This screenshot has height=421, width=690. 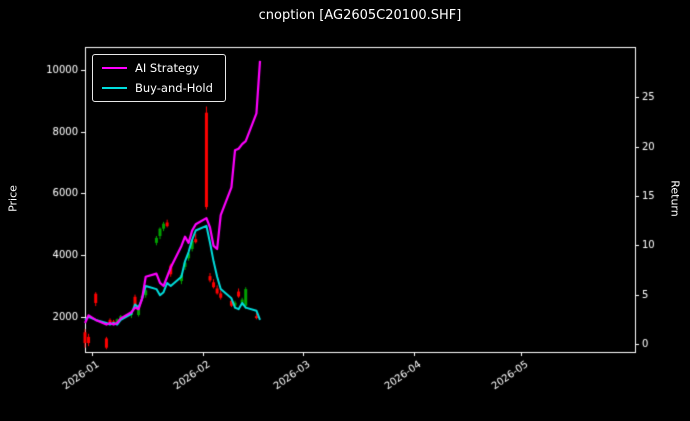 What do you see at coordinates (114, 68) in the screenshot?
I see `legend-line-ai-strategy` at bounding box center [114, 68].